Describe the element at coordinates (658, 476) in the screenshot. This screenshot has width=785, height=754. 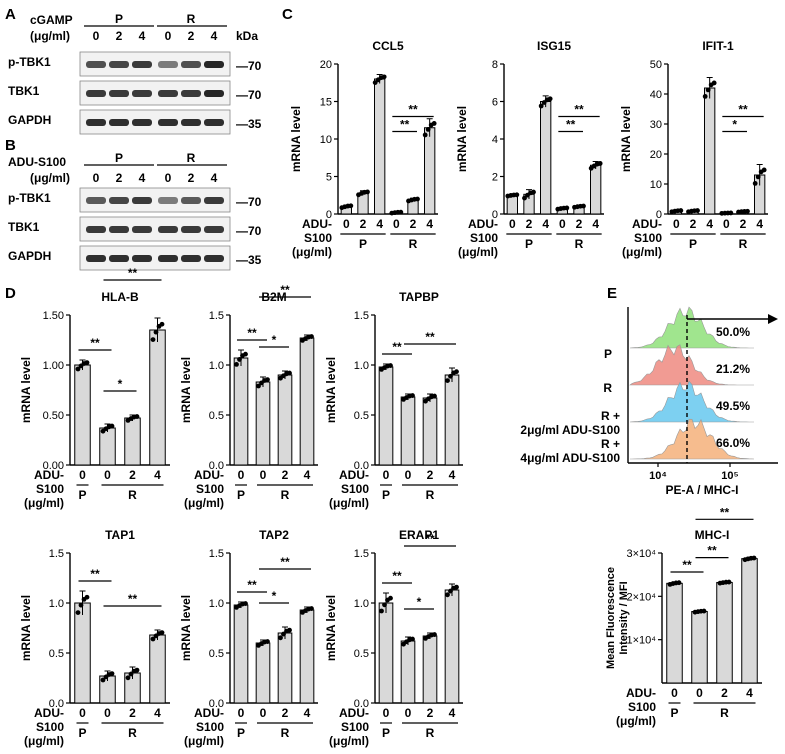
I see `flow-x-tick-label: 10⁴` at that location.